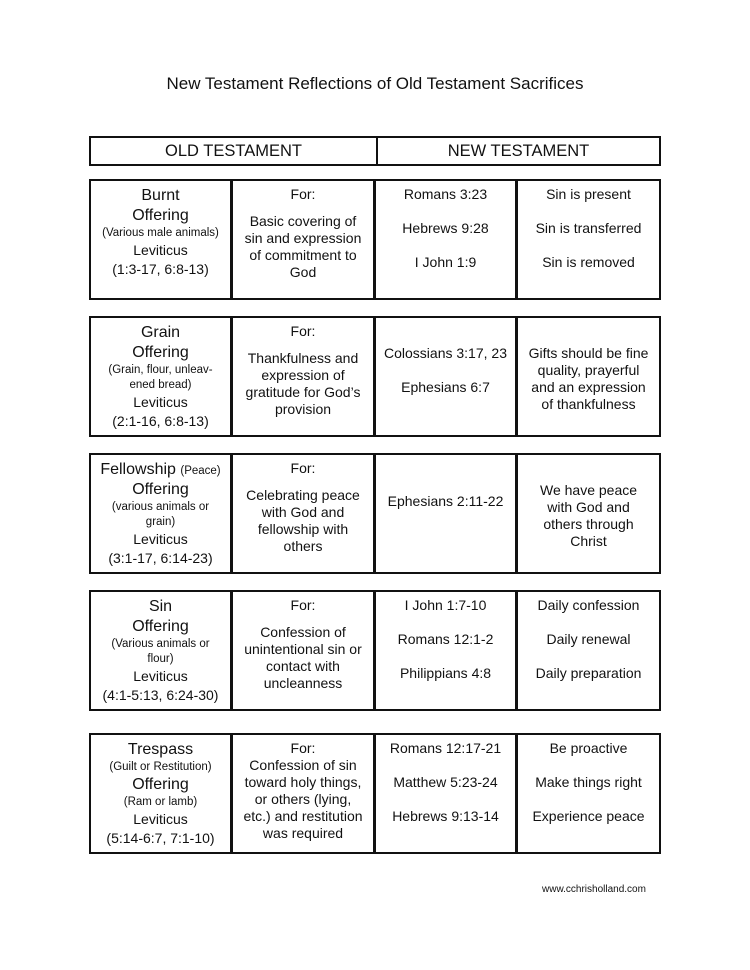 The height and width of the screenshot is (970, 750). I want to click on application-text: Make things right, so click(588, 782).